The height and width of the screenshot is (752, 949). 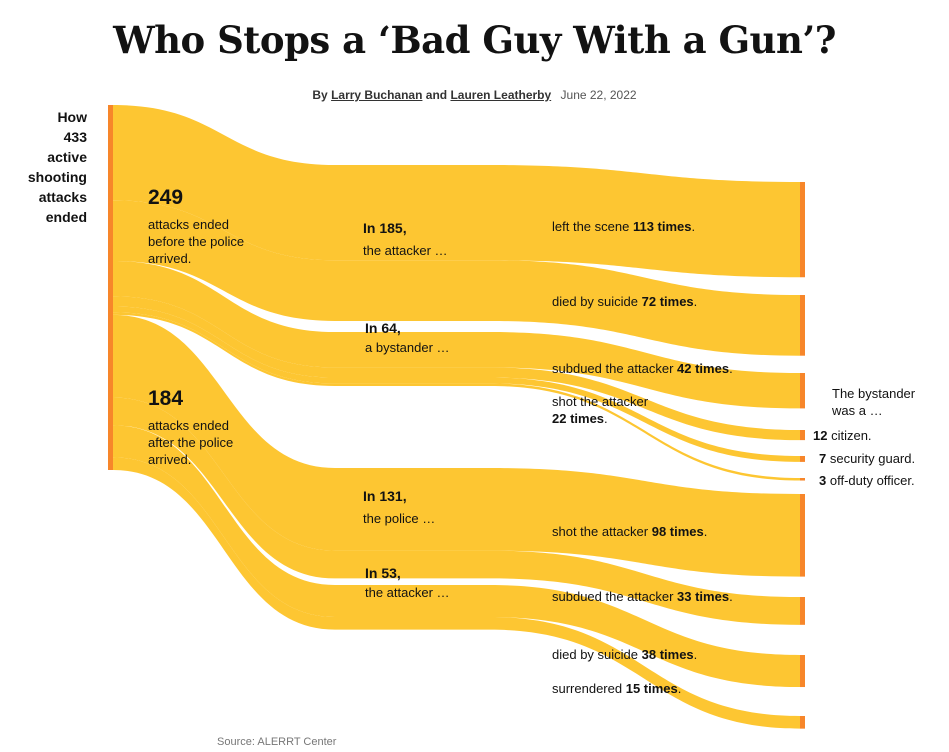 I want to click on outcome-suicide-before: died by suicide 72 times., so click(x=624, y=301).